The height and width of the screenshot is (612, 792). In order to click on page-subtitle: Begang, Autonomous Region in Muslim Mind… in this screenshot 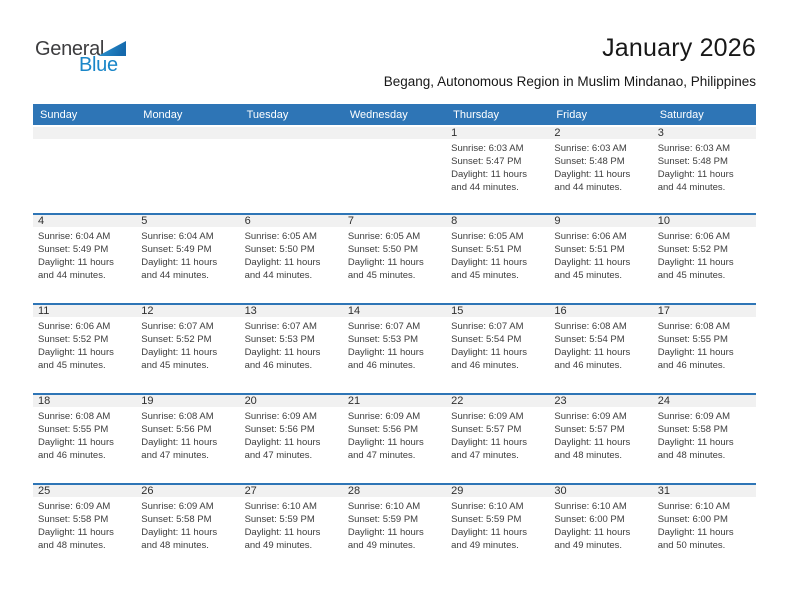, I will do `click(569, 81)`.